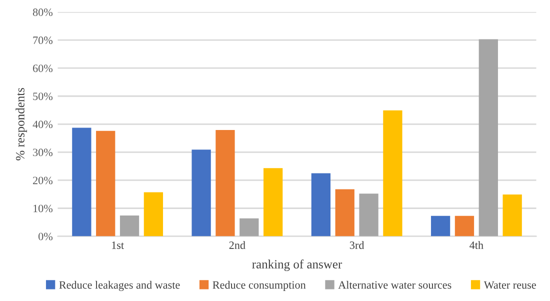 Image resolution: width=550 pixels, height=301 pixels. Describe the element at coordinates (43, 208) in the screenshot. I see `y-tick-label: 10%` at that location.